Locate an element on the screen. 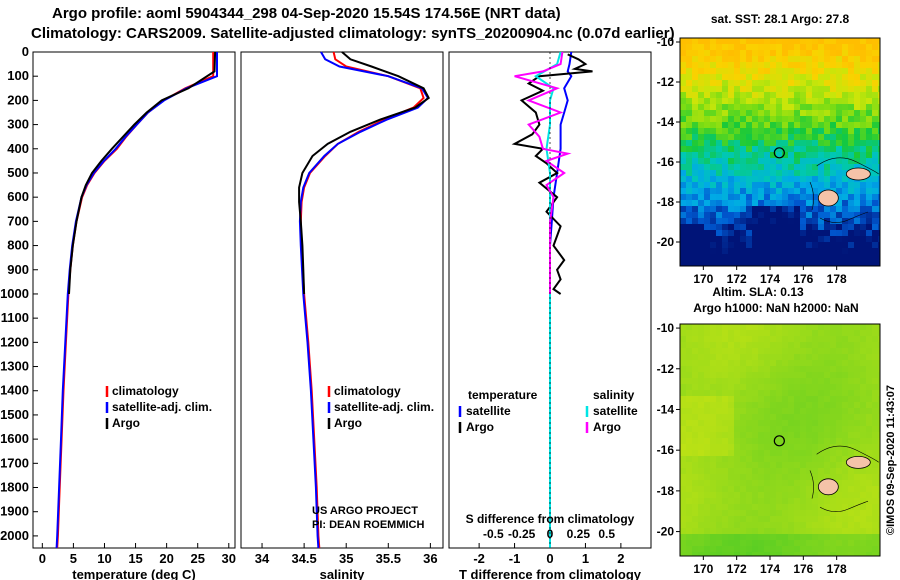 This screenshot has width=900, height=580. temperature-xlabel: temperature (deg C) is located at coordinates (134, 573).